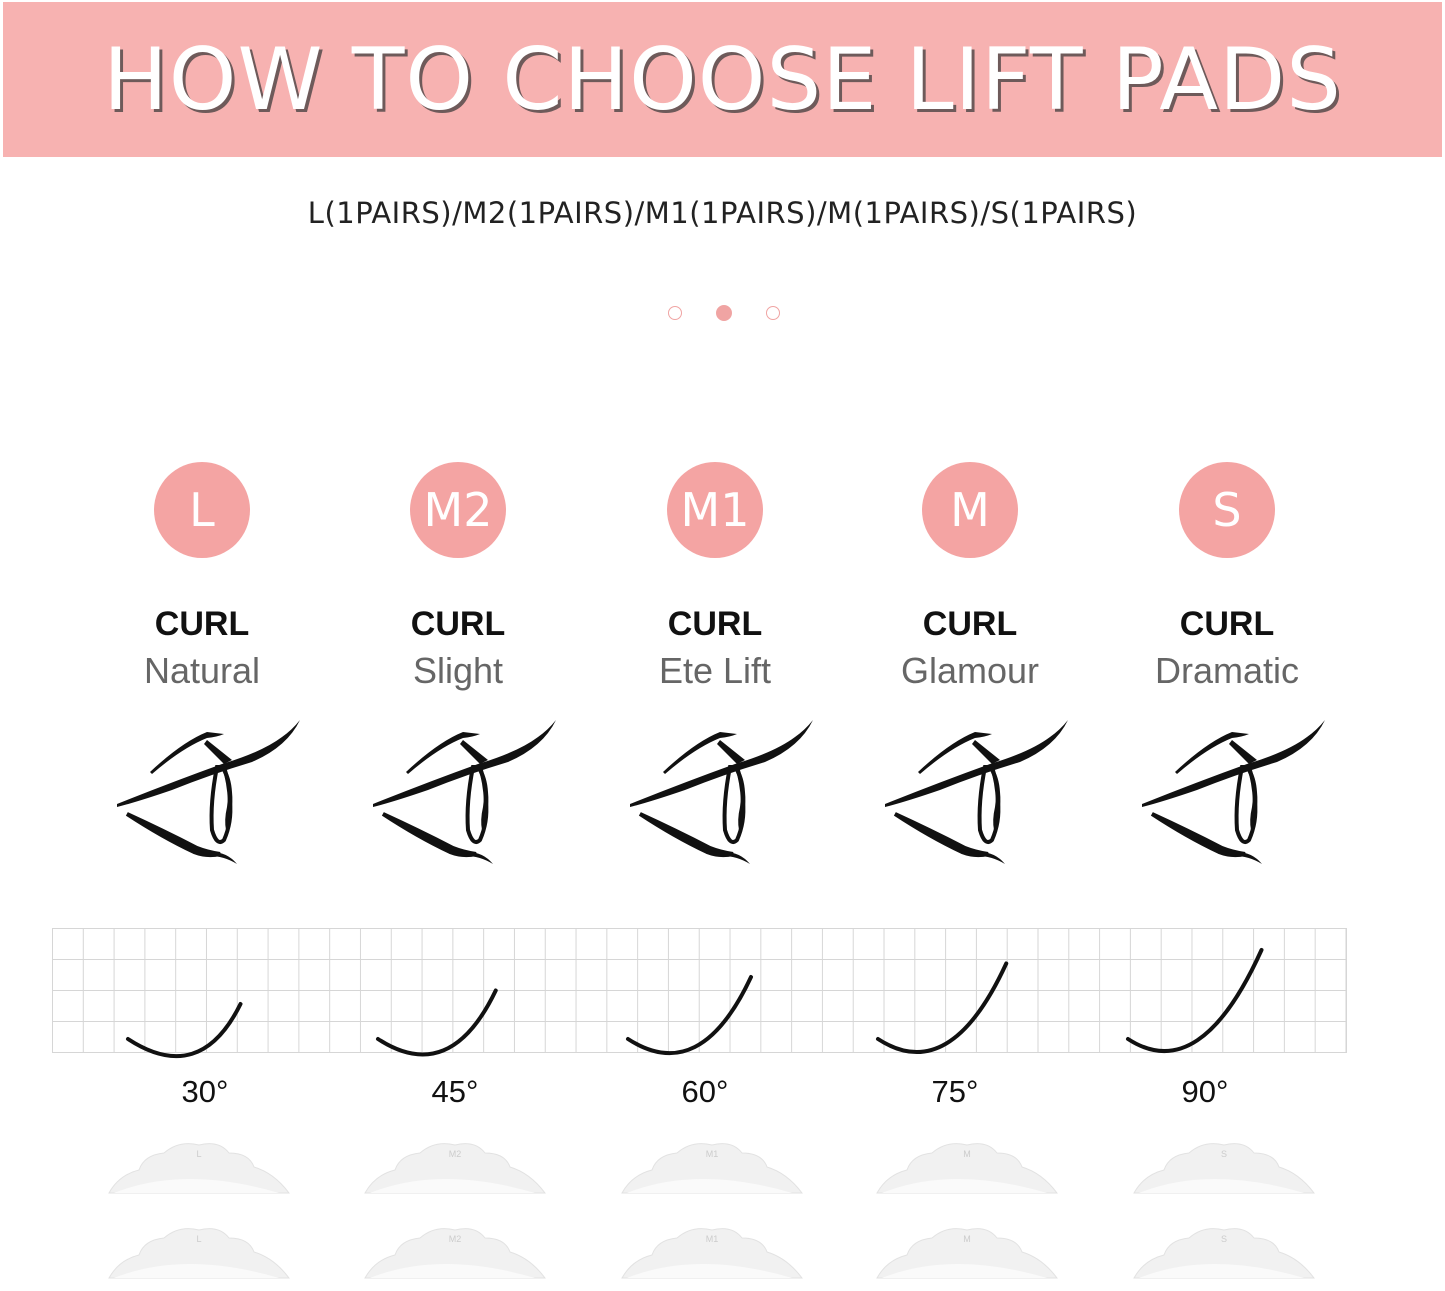 The width and height of the screenshot is (1445, 1291). I want to click on curl-style: Natural, so click(202, 670).